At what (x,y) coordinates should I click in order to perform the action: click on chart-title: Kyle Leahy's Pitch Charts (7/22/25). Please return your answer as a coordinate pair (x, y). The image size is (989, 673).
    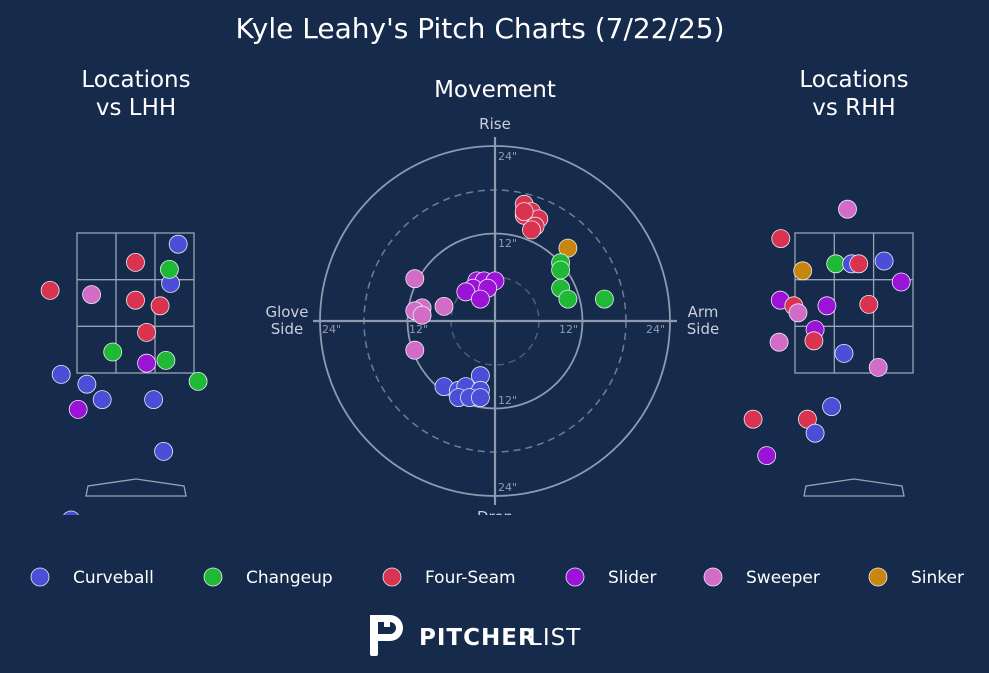
    Looking at the image, I should click on (479, 28).